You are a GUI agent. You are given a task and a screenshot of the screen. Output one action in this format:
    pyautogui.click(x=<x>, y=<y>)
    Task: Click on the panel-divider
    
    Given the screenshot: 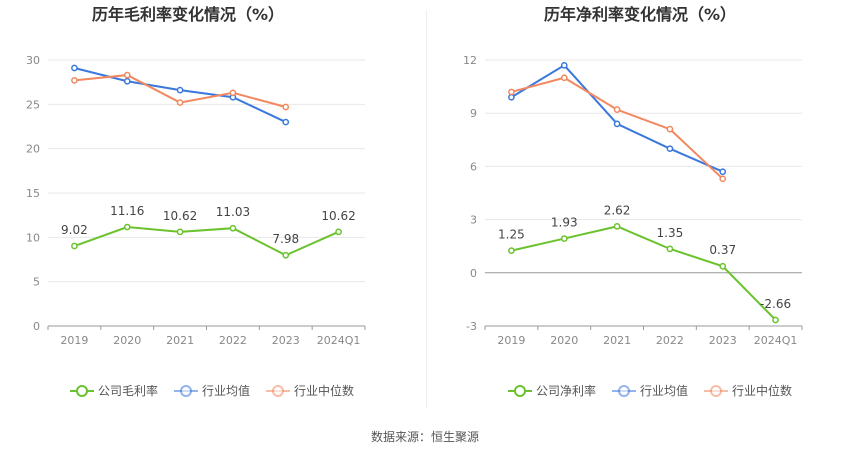 What is the action you would take?
    pyautogui.click(x=426, y=209)
    